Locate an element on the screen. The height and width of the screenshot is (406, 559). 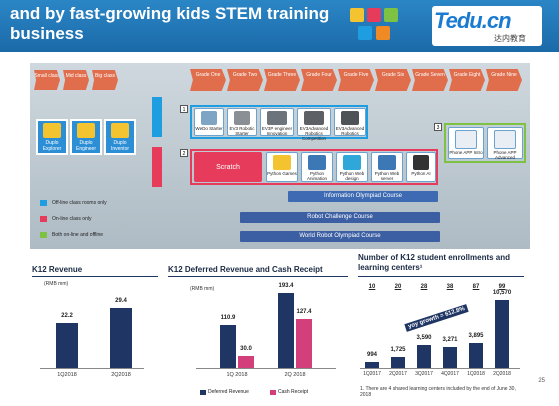
k12-revenue-title: K12 Revenue is located at coordinates (57, 269).